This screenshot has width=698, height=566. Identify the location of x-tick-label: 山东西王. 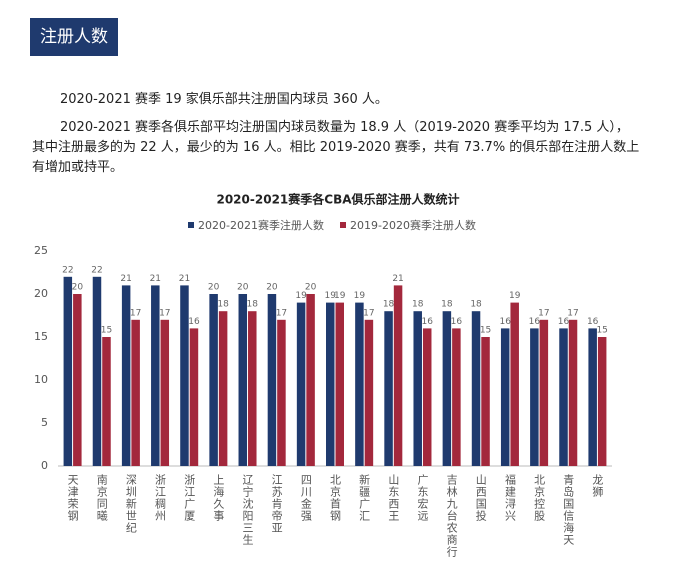
(393, 498).